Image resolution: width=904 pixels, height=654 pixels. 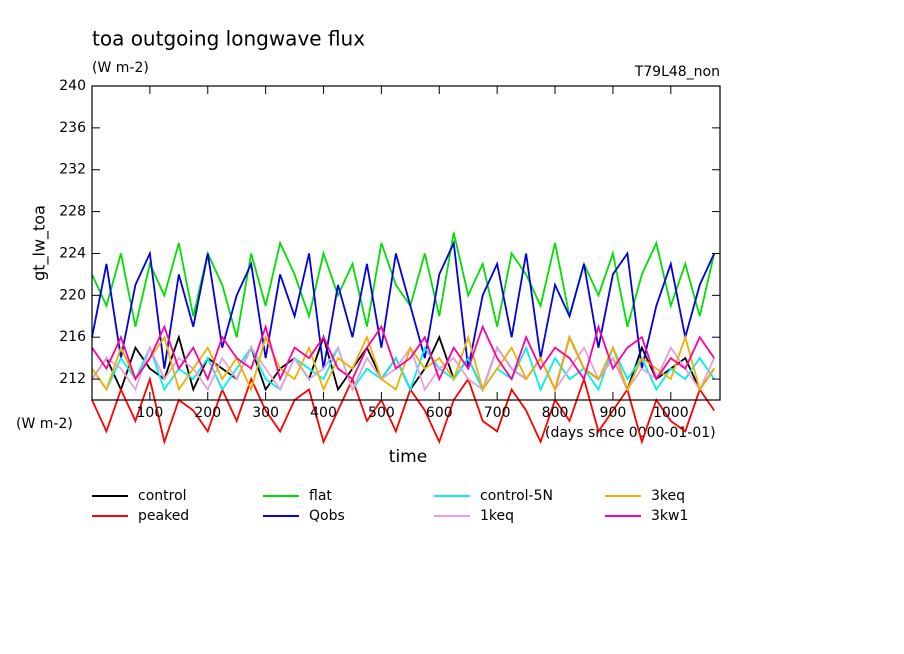 I want to click on legend-label: 3keq, so click(x=668, y=496).